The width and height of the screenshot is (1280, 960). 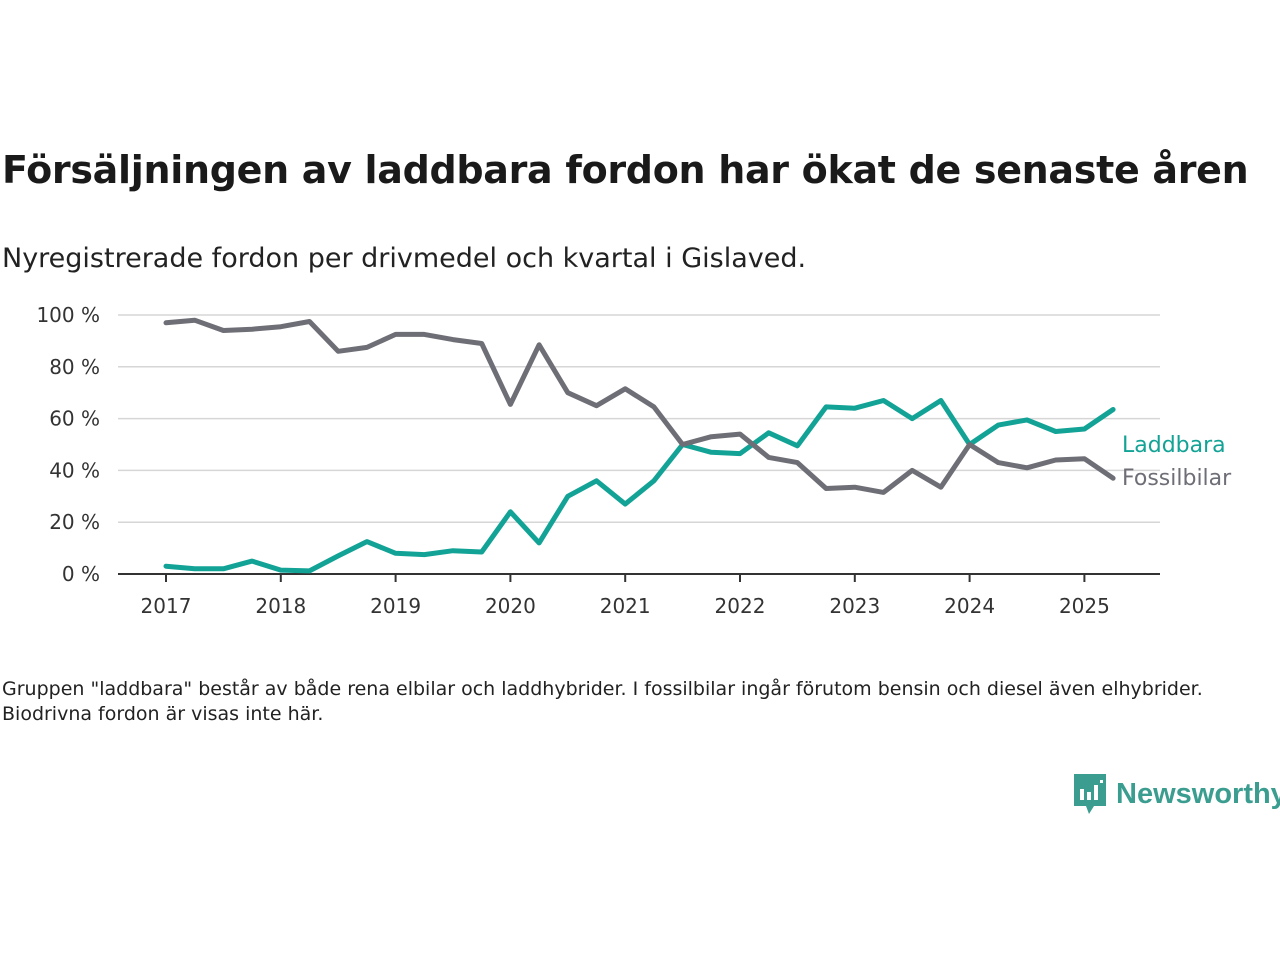 What do you see at coordinates (74, 522) in the screenshot?
I see `y-tick-label: 20 %` at bounding box center [74, 522].